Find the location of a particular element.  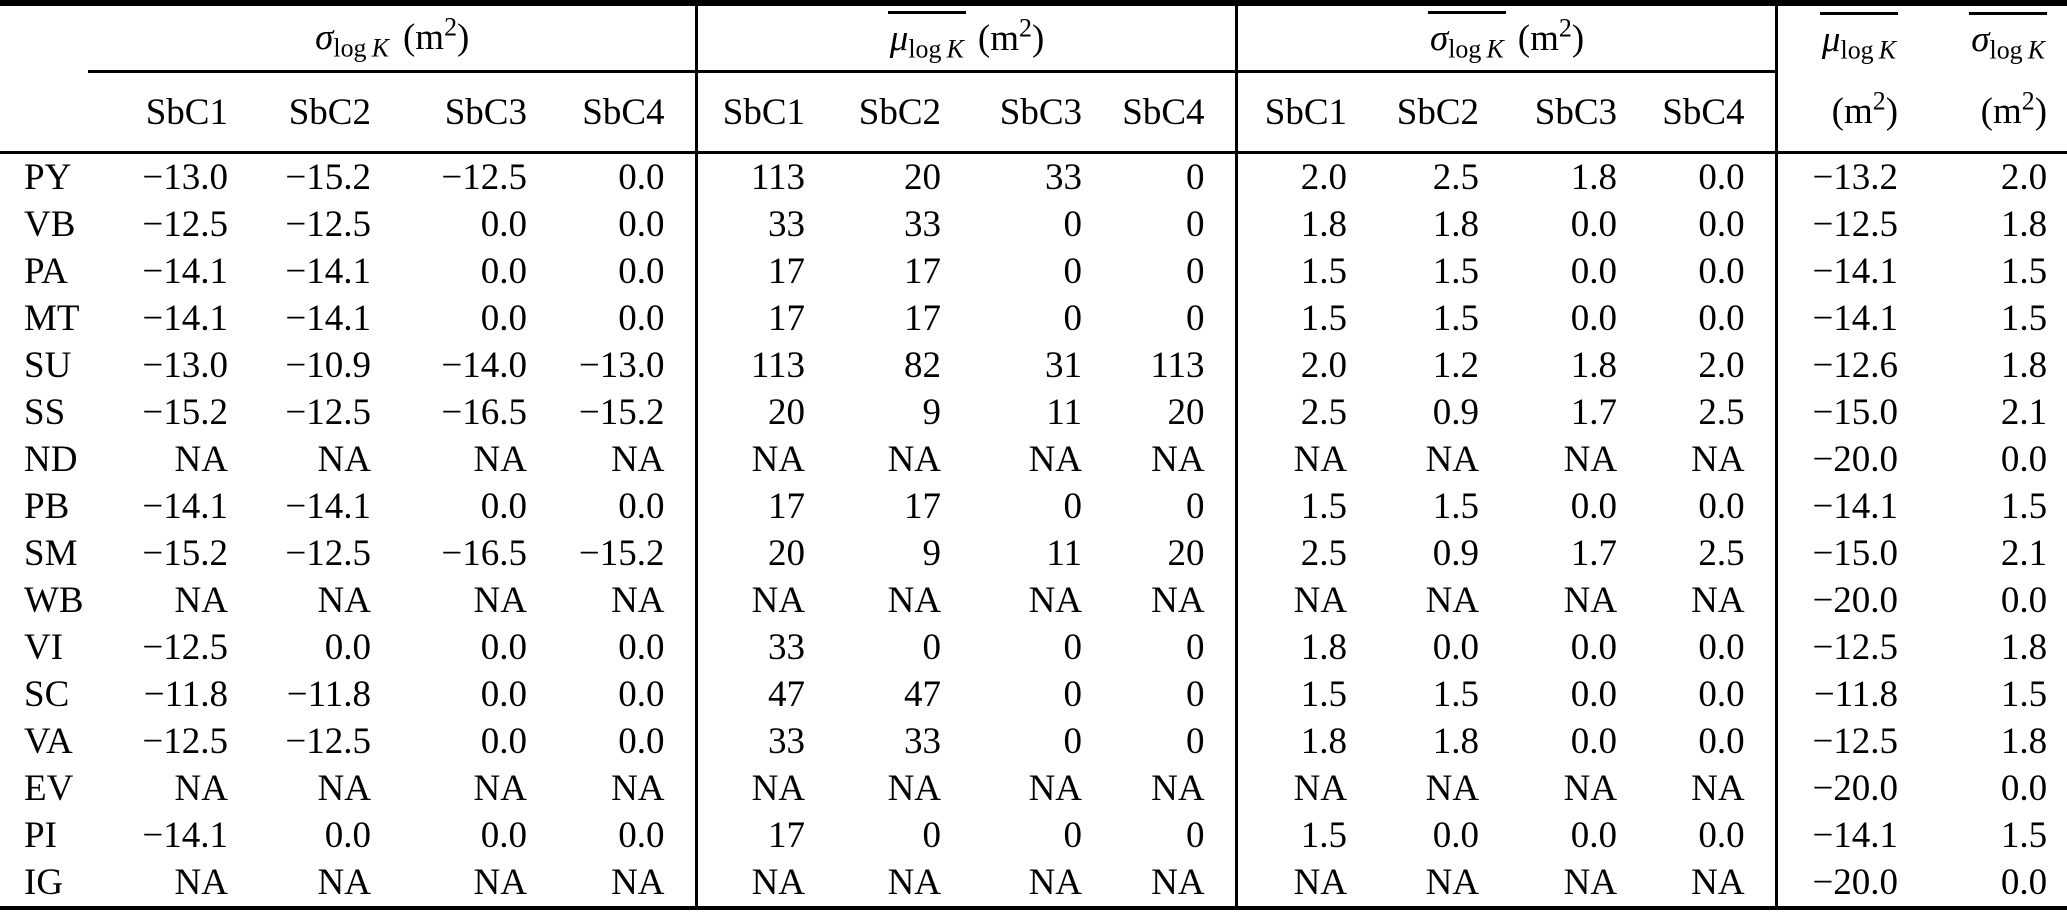

subcol-header: SbC1 is located at coordinates (164, 112).